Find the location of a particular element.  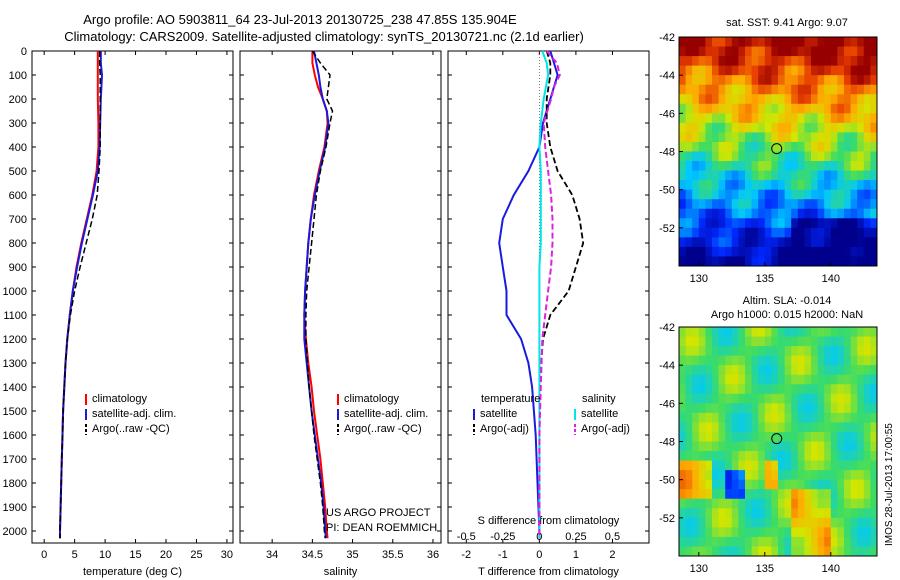

temperature-x-axis-label: temperature (deg C) is located at coordinates (132, 572).